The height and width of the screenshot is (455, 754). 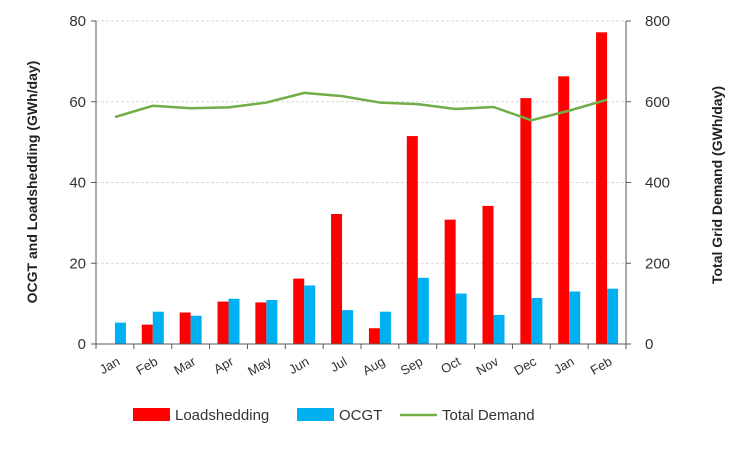 I want to click on y-tick-label: 20, so click(x=77, y=263).